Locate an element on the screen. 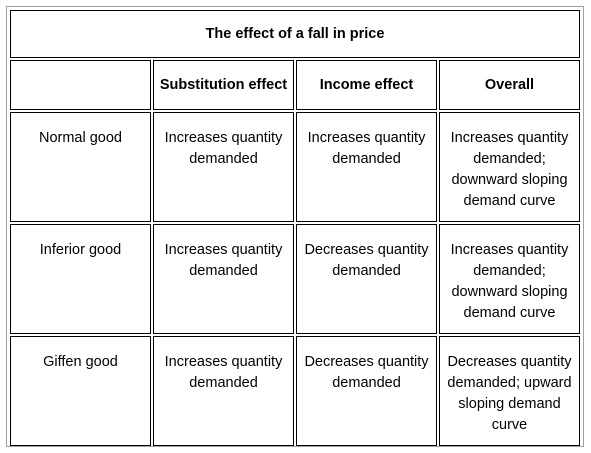 This screenshot has height=453, width=591. cell-giffen-income: Decreases quantity demanded is located at coordinates (366, 391).